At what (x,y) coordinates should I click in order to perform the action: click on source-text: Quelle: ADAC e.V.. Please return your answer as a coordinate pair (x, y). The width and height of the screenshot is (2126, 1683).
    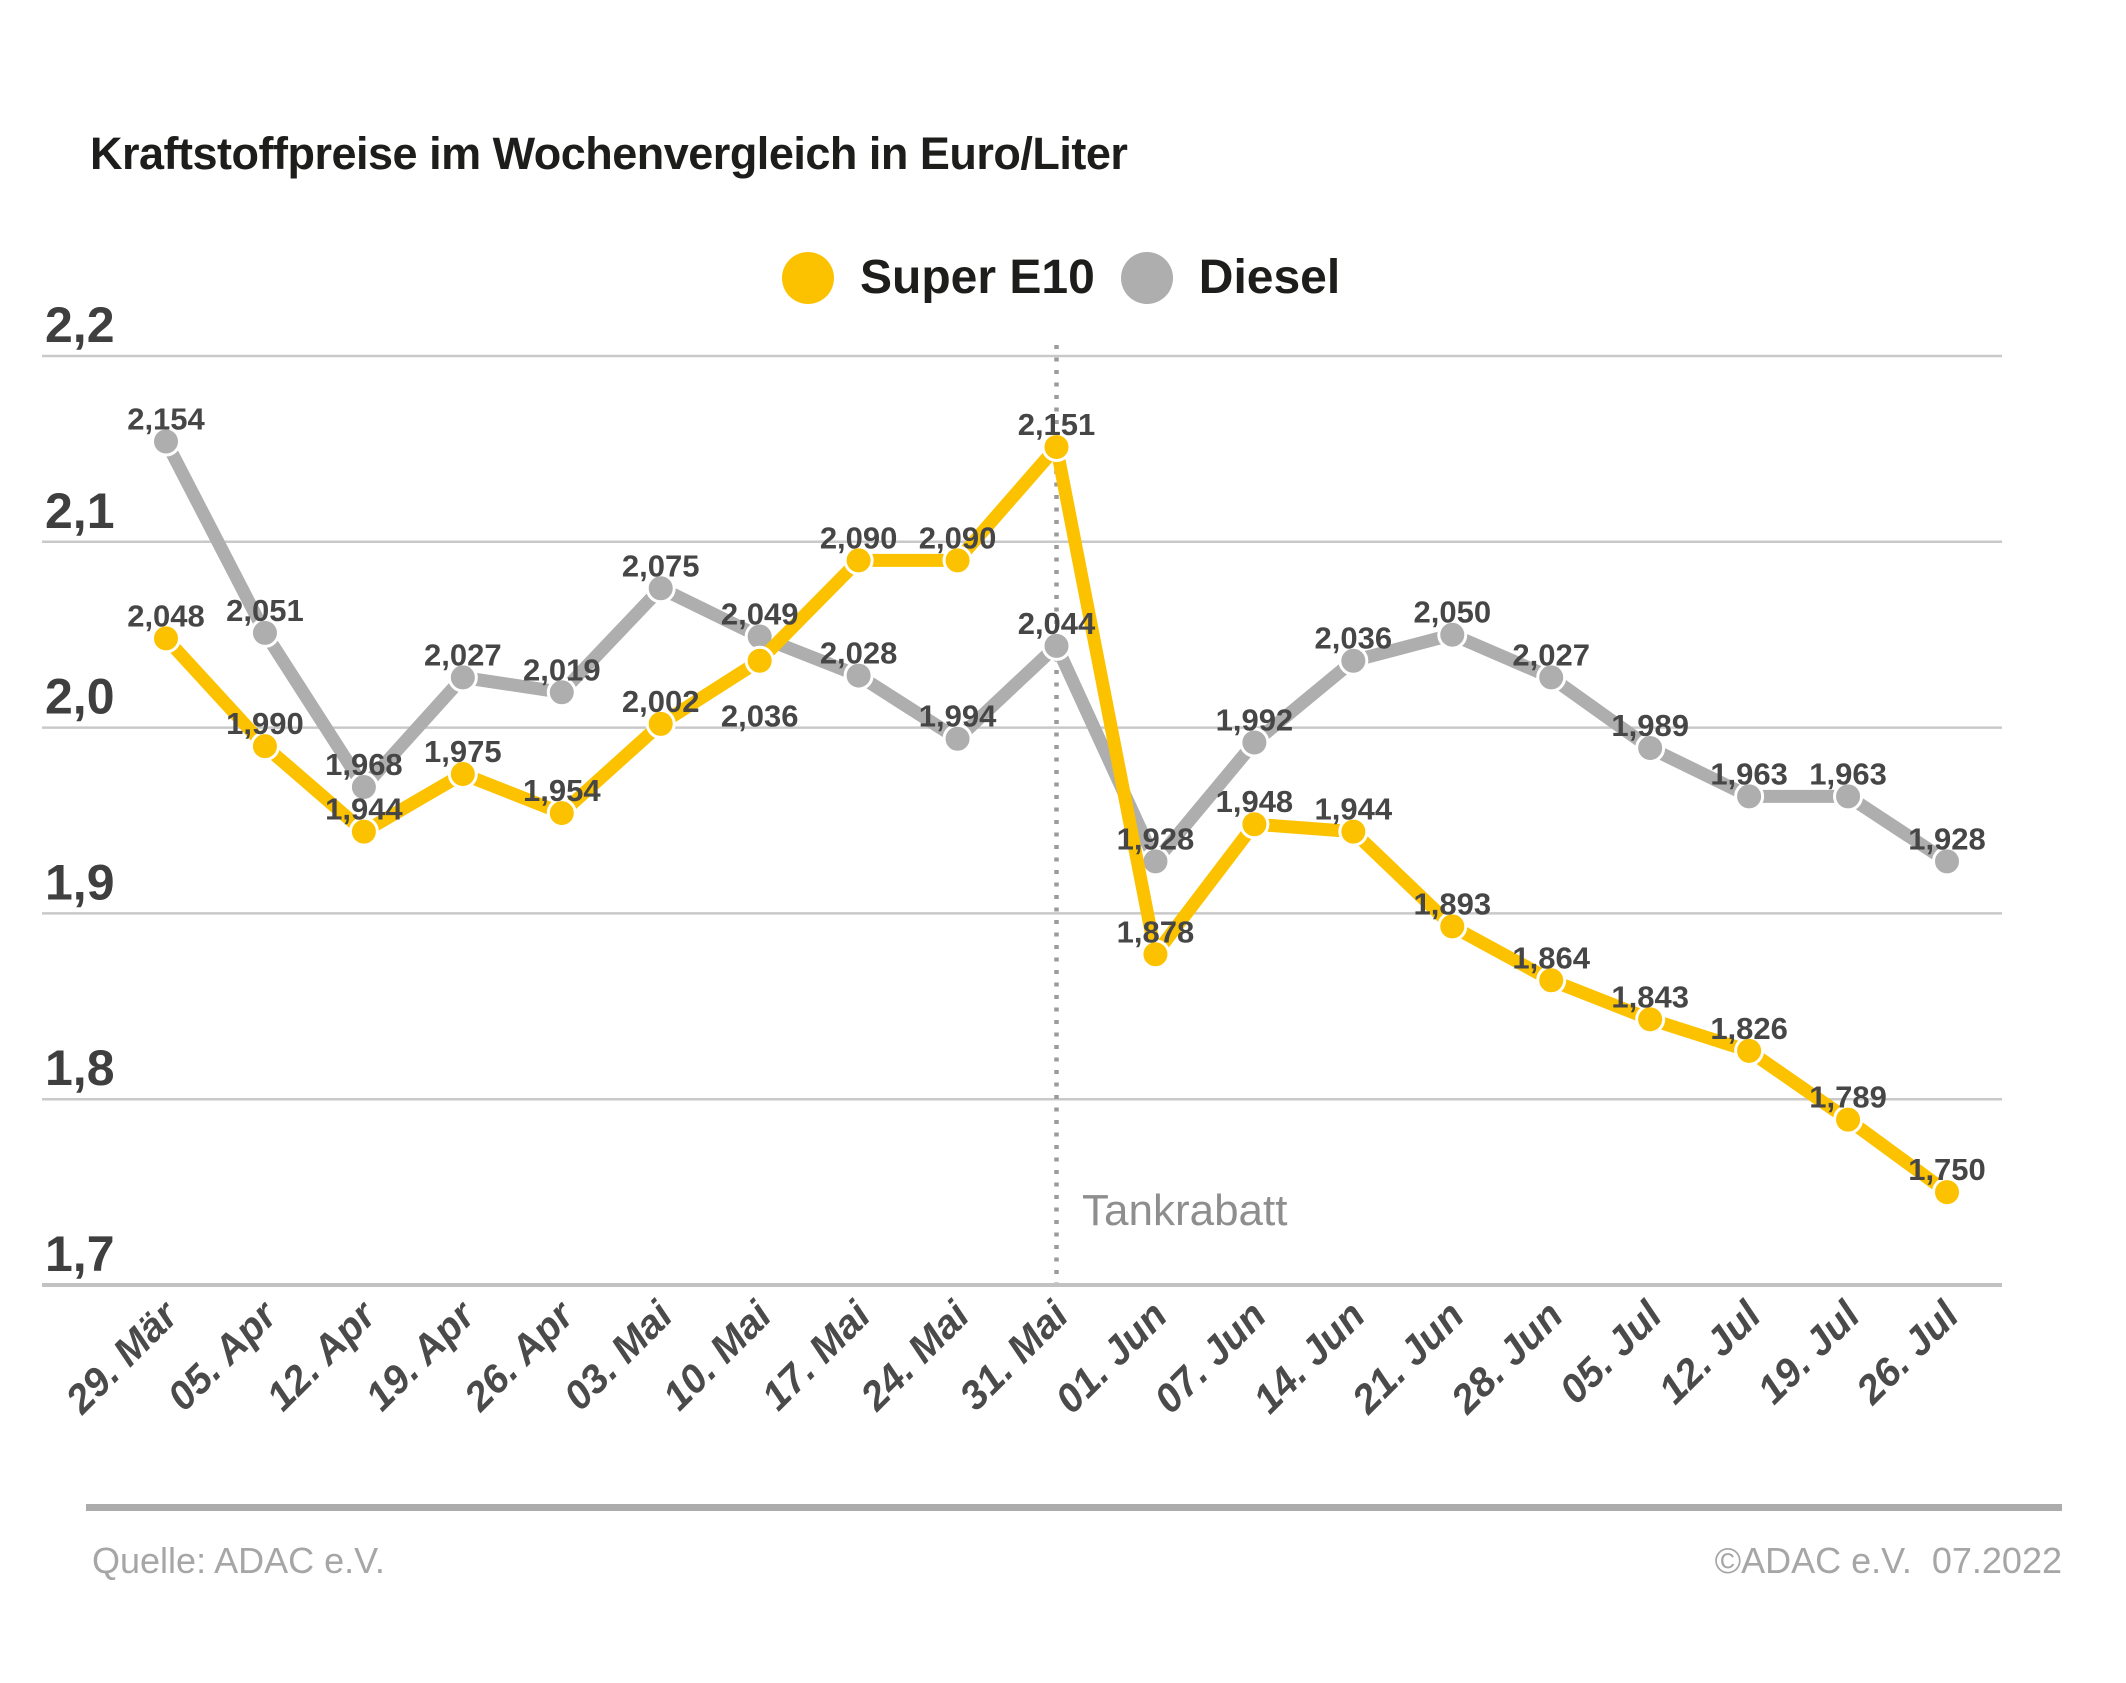
    Looking at the image, I should click on (238, 1560).